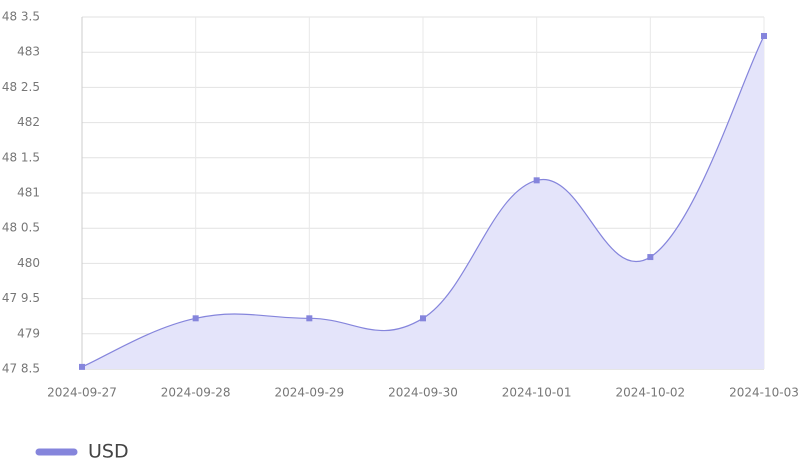  What do you see at coordinates (537, 393) in the screenshot?
I see `x-tick-label: 2024-10-01` at bounding box center [537, 393].